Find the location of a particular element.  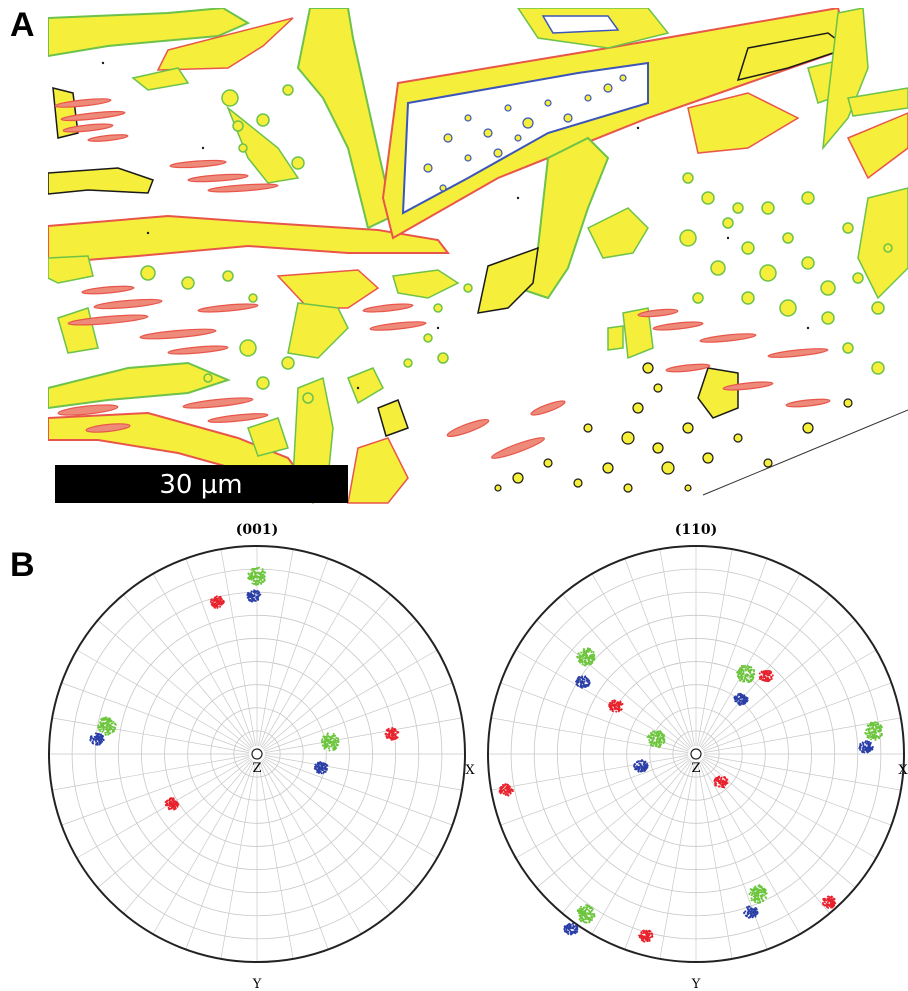

crop-edge-line is located at coordinates (805, 452).